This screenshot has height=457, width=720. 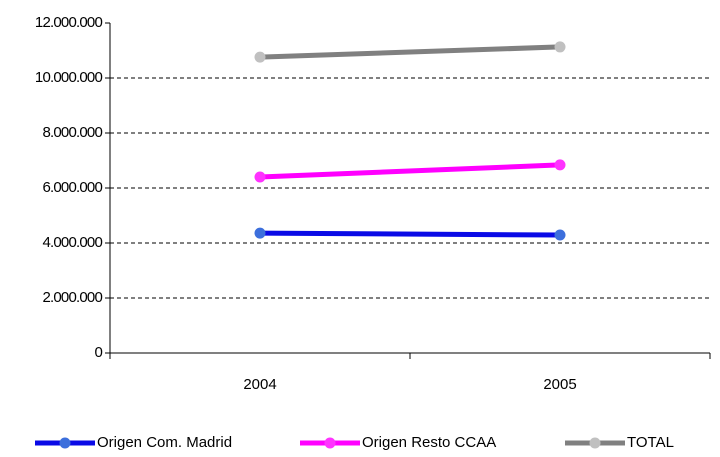 What do you see at coordinates (72, 187) in the screenshot?
I see `y-tick-label: 6.000.000` at bounding box center [72, 187].